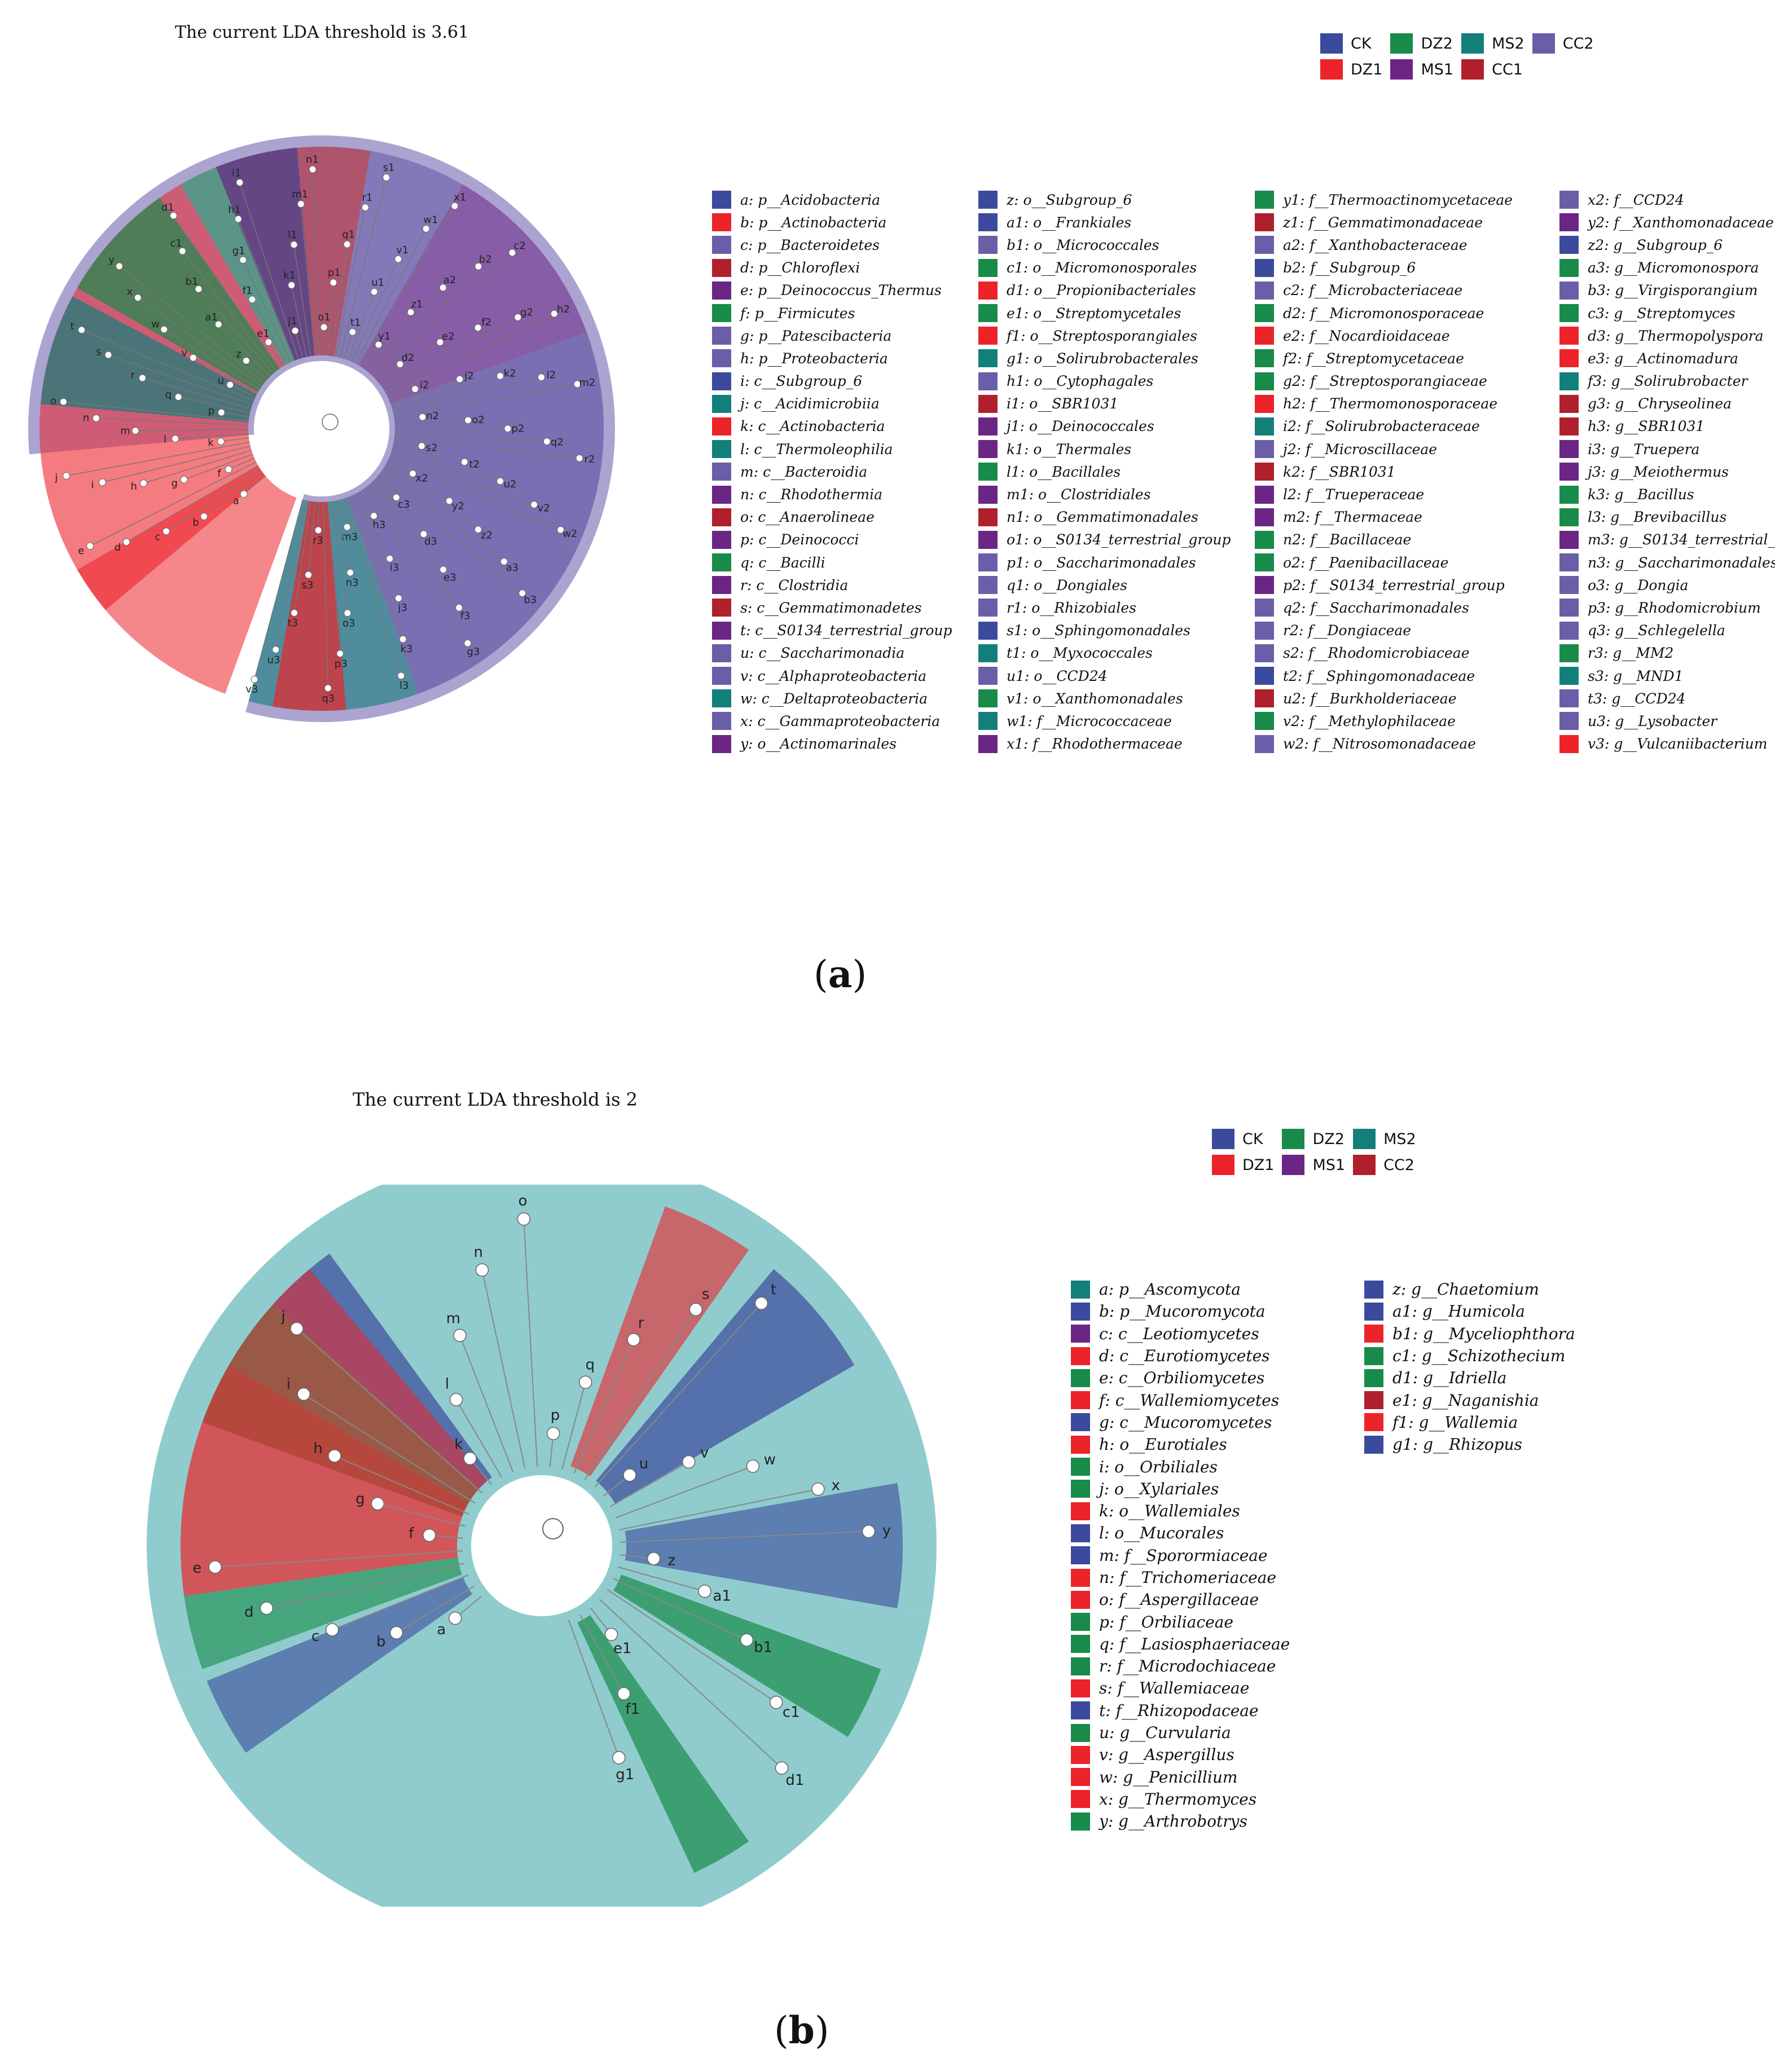  What do you see at coordinates (236, 501) in the screenshot?
I see `node-label: a` at bounding box center [236, 501].